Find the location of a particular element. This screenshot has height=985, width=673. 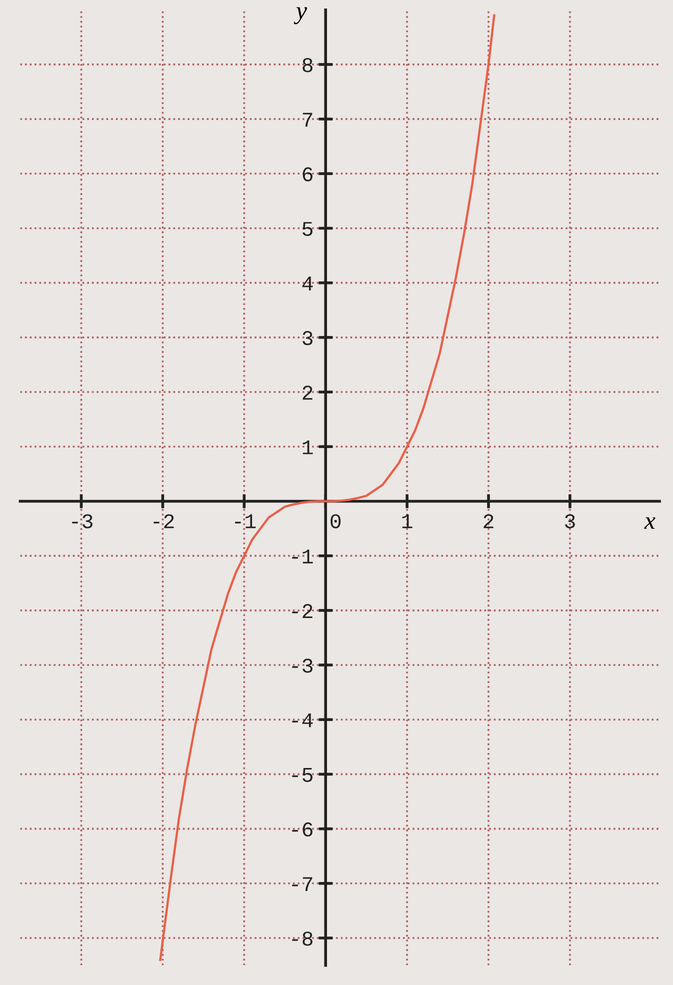

x-tick-label: -3 is located at coordinates (82, 521).